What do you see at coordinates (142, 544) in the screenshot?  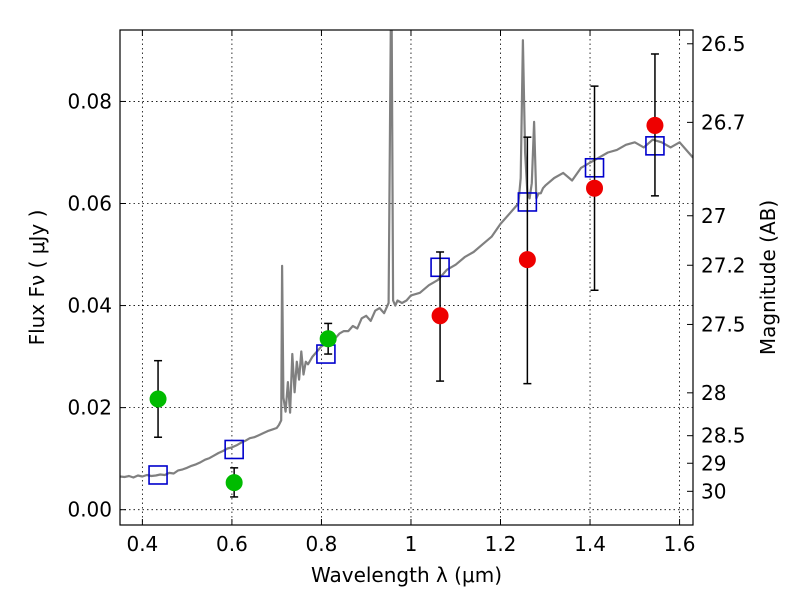 I see `x-tick-label: 0.4` at bounding box center [142, 544].